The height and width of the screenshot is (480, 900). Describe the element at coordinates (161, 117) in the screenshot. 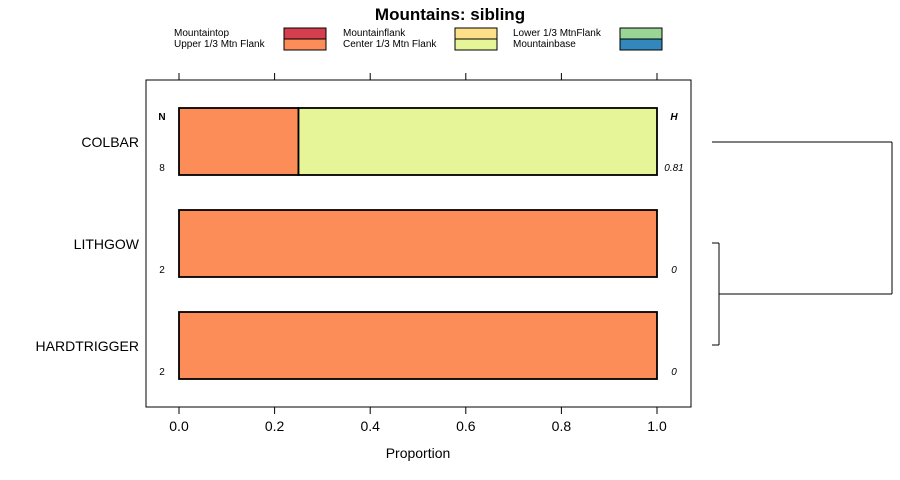

I see `n-header: N` at that location.